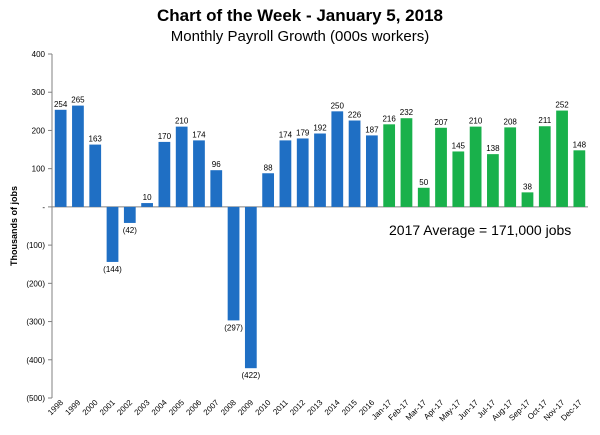 The image size is (600, 435). I want to click on data-label: 250, so click(338, 105).